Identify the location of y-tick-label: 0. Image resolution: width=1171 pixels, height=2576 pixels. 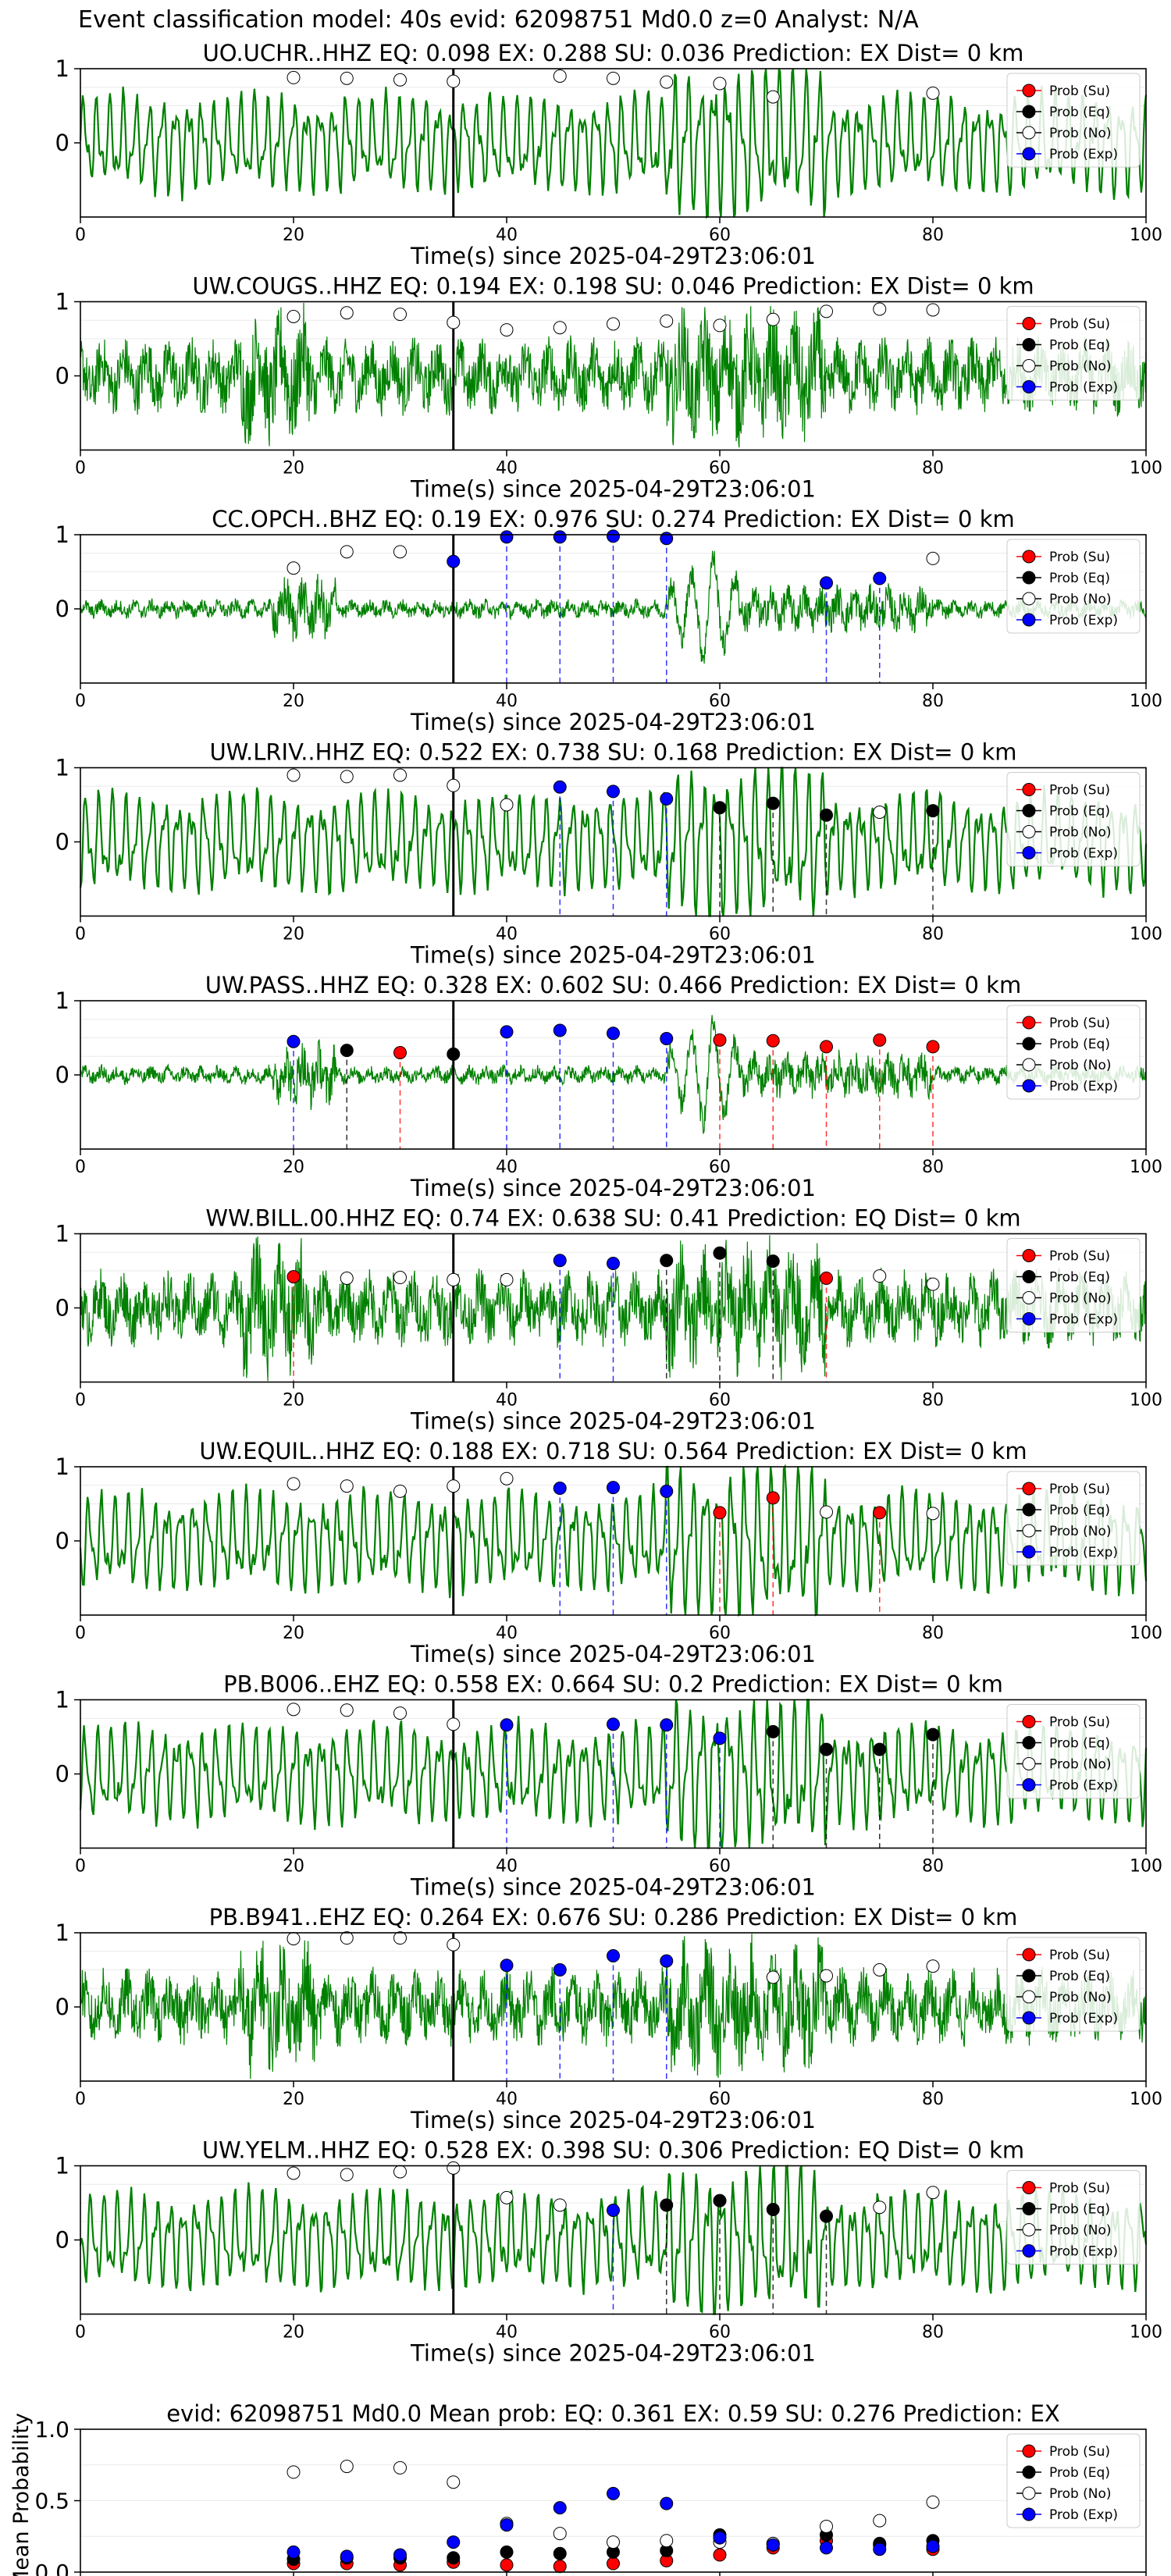
(62, 1075).